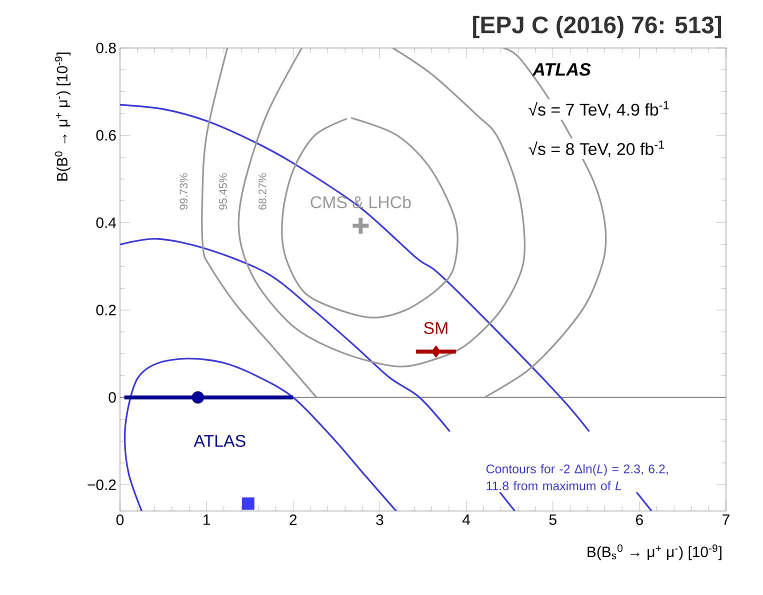  I want to click on y-tick-label: 0, so click(112, 397).